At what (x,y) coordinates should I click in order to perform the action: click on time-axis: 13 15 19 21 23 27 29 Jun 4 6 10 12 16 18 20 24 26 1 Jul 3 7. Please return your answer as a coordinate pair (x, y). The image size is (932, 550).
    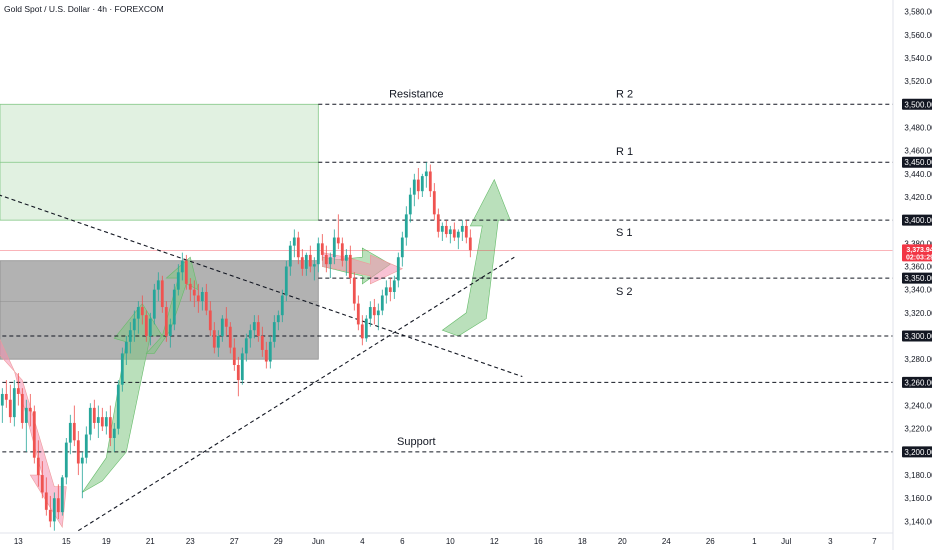
    Looking at the image, I should click on (445, 541).